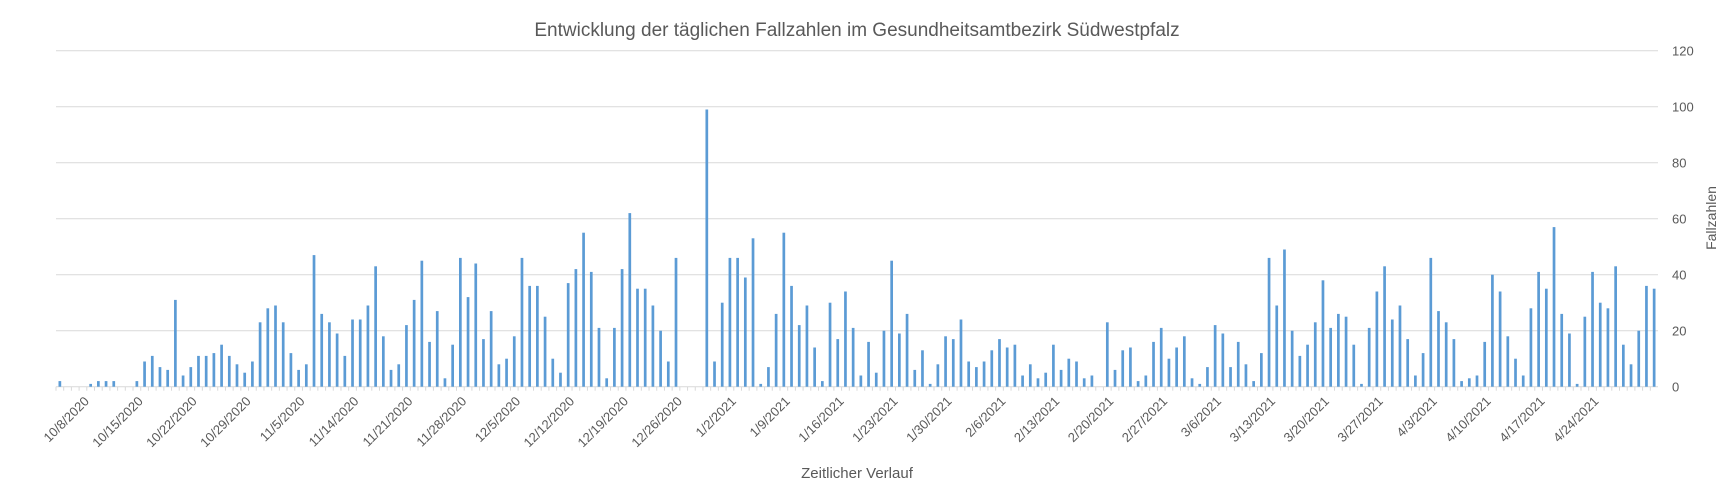 Image resolution: width=1734 pixels, height=496 pixels. What do you see at coordinates (1145, 420) in the screenshot?
I see `x-tick-label: 2/27/2021` at bounding box center [1145, 420].